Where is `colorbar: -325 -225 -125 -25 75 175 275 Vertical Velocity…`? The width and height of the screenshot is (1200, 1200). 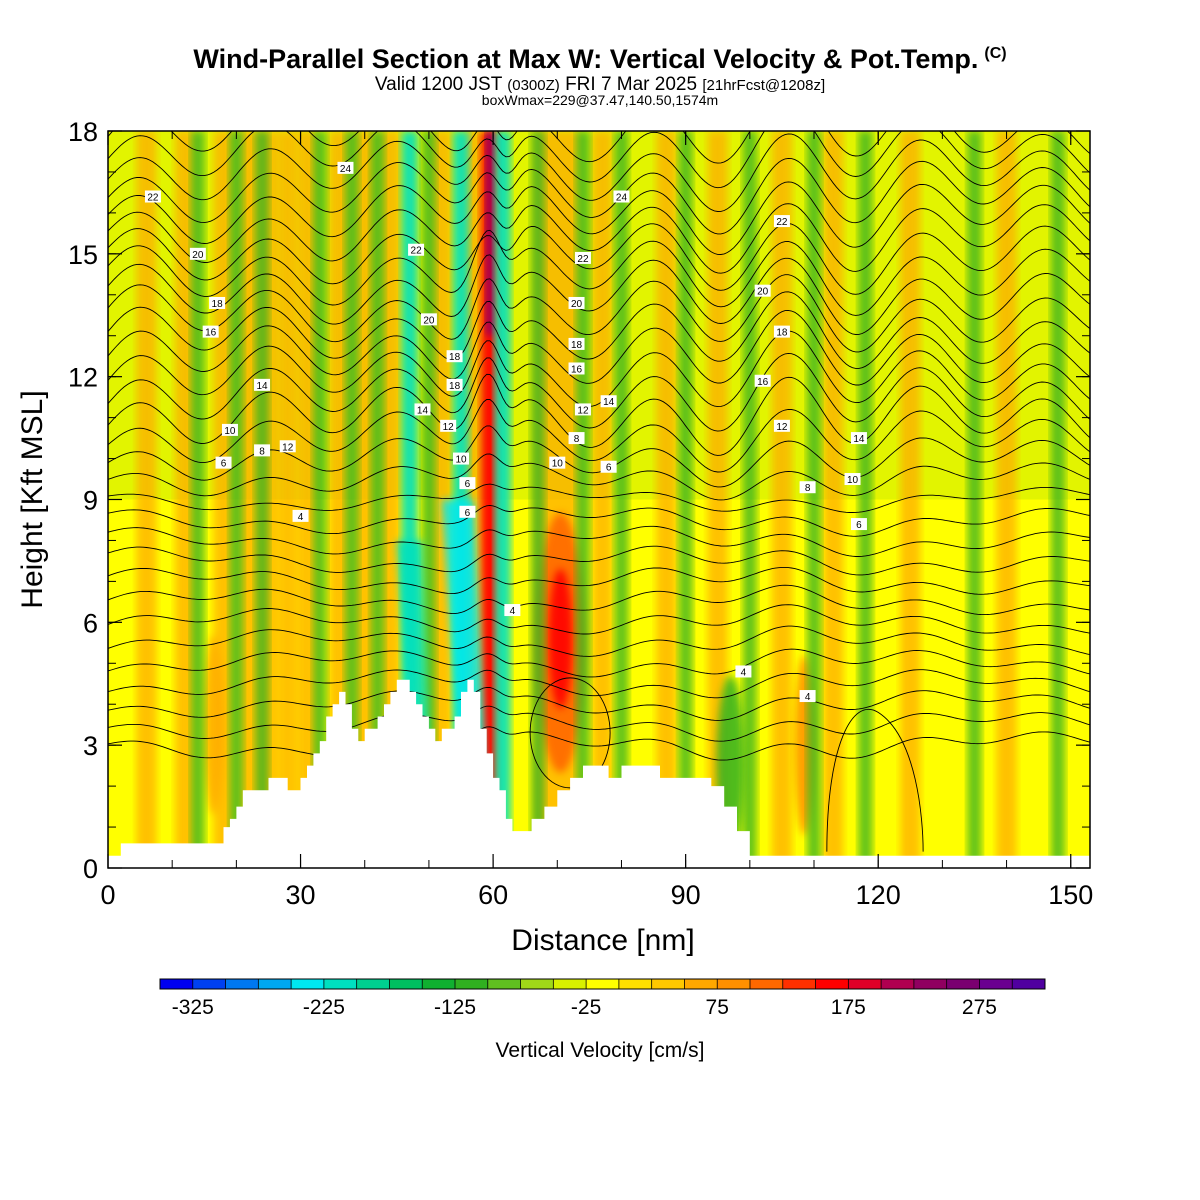
colorbar: -325 -225 -125 -25 75 175 275 Vertical Velocity… is located at coordinates (602, 1020).